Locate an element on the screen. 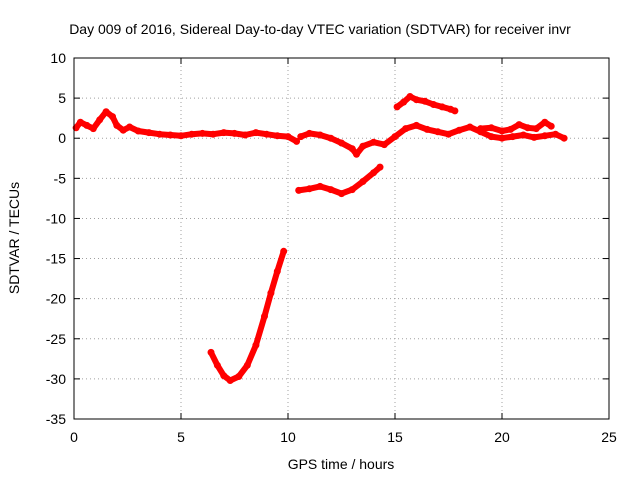  y-tick-label-1: -30 is located at coordinates (56, 379).